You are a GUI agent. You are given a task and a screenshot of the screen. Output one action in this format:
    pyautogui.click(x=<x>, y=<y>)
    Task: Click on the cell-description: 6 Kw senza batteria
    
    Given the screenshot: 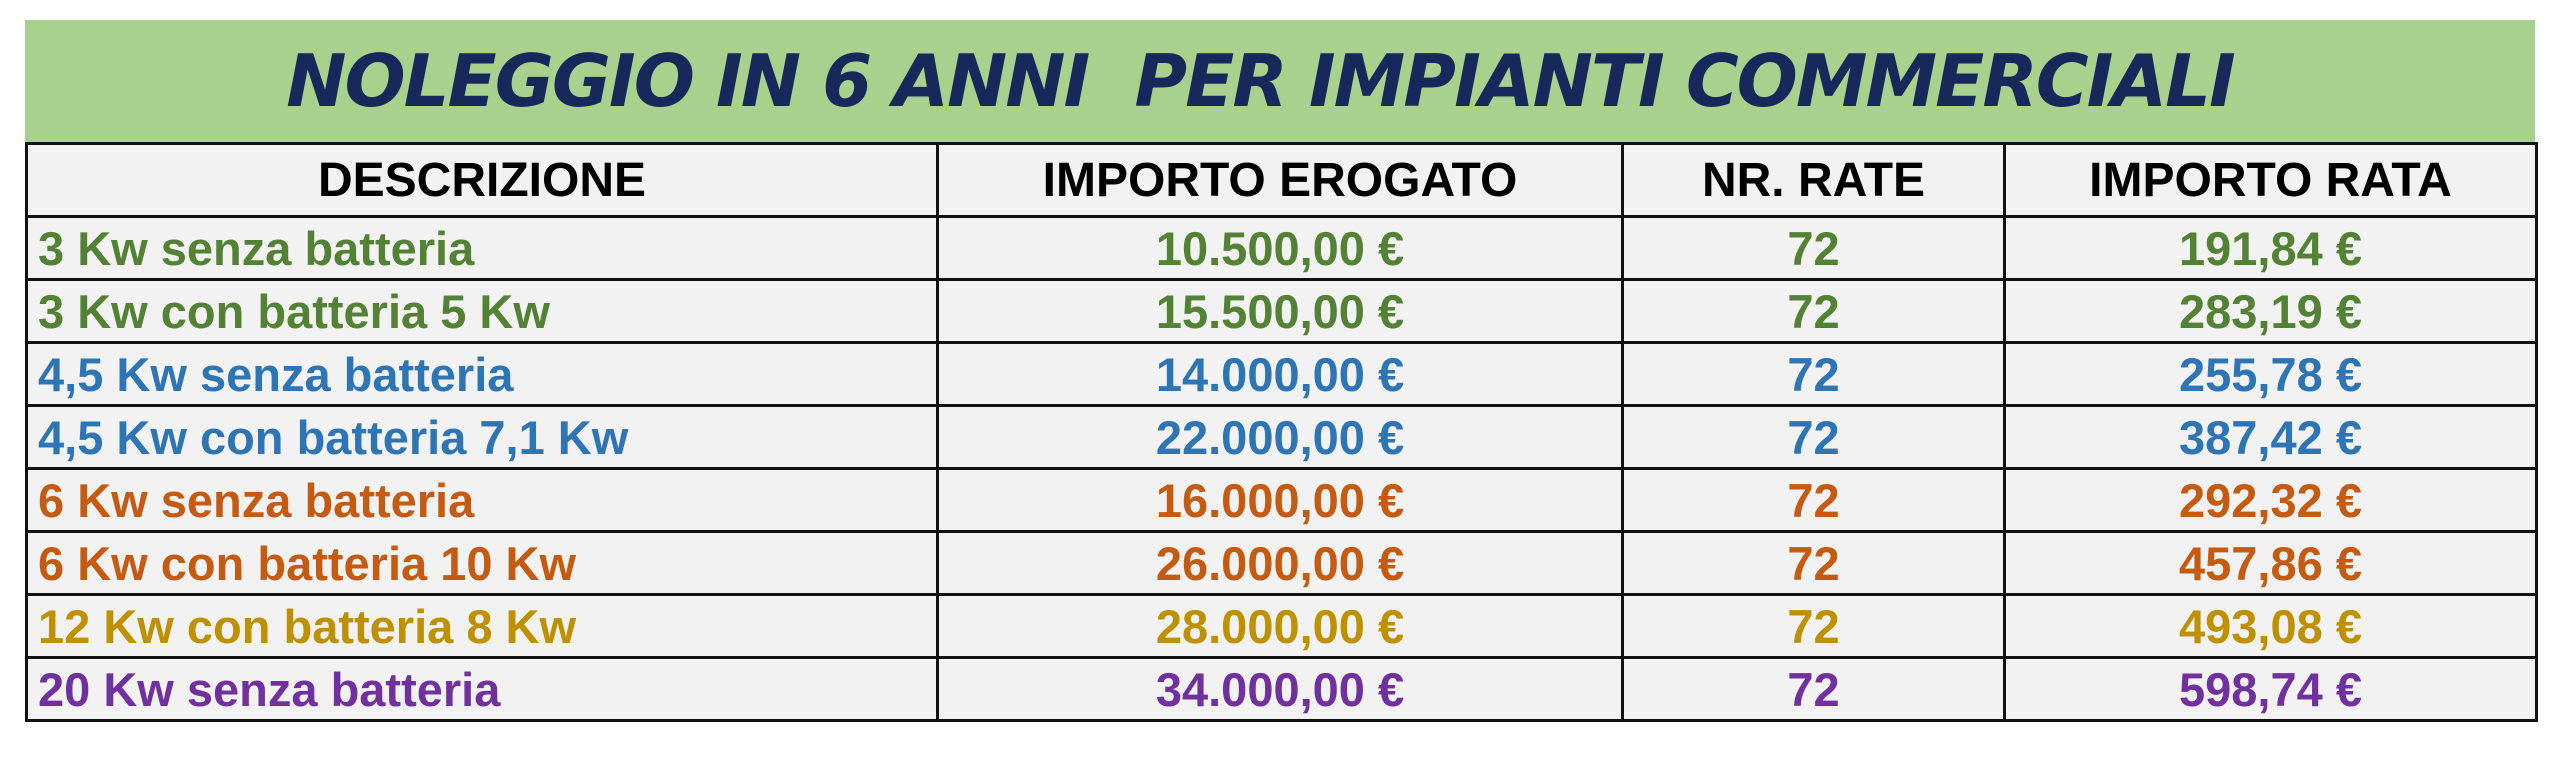 What is the action you would take?
    pyautogui.click(x=482, y=500)
    